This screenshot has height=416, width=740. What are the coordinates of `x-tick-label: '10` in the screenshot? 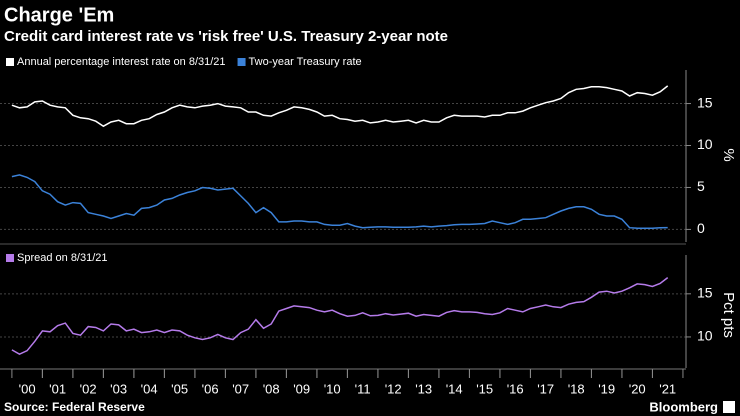 It's located at (332, 388).